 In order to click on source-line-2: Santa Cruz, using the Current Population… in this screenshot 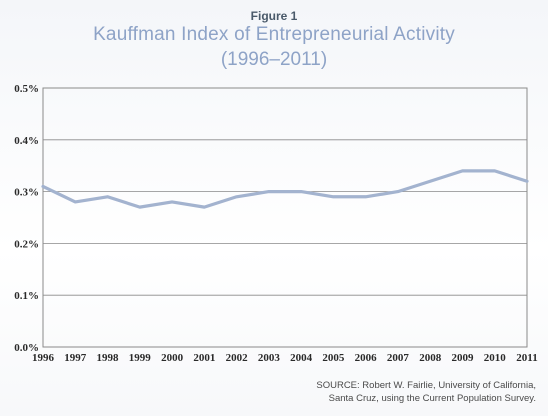, I will do `click(432, 398)`.